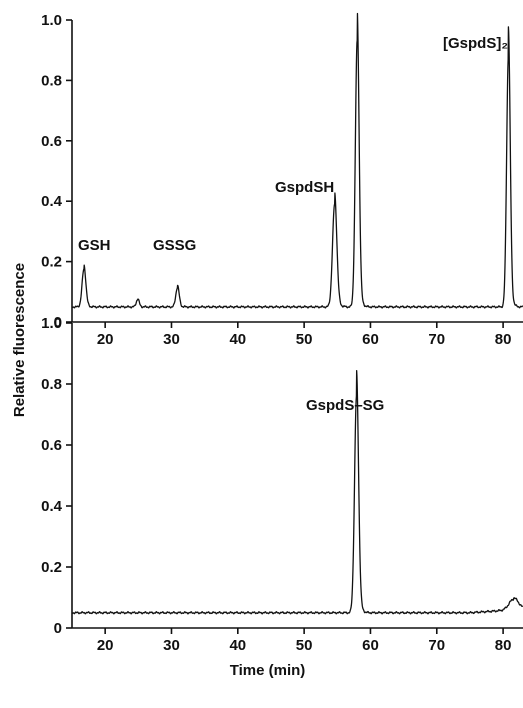 The height and width of the screenshot is (708, 523). I want to click on peak-label: GSH, so click(94, 245).